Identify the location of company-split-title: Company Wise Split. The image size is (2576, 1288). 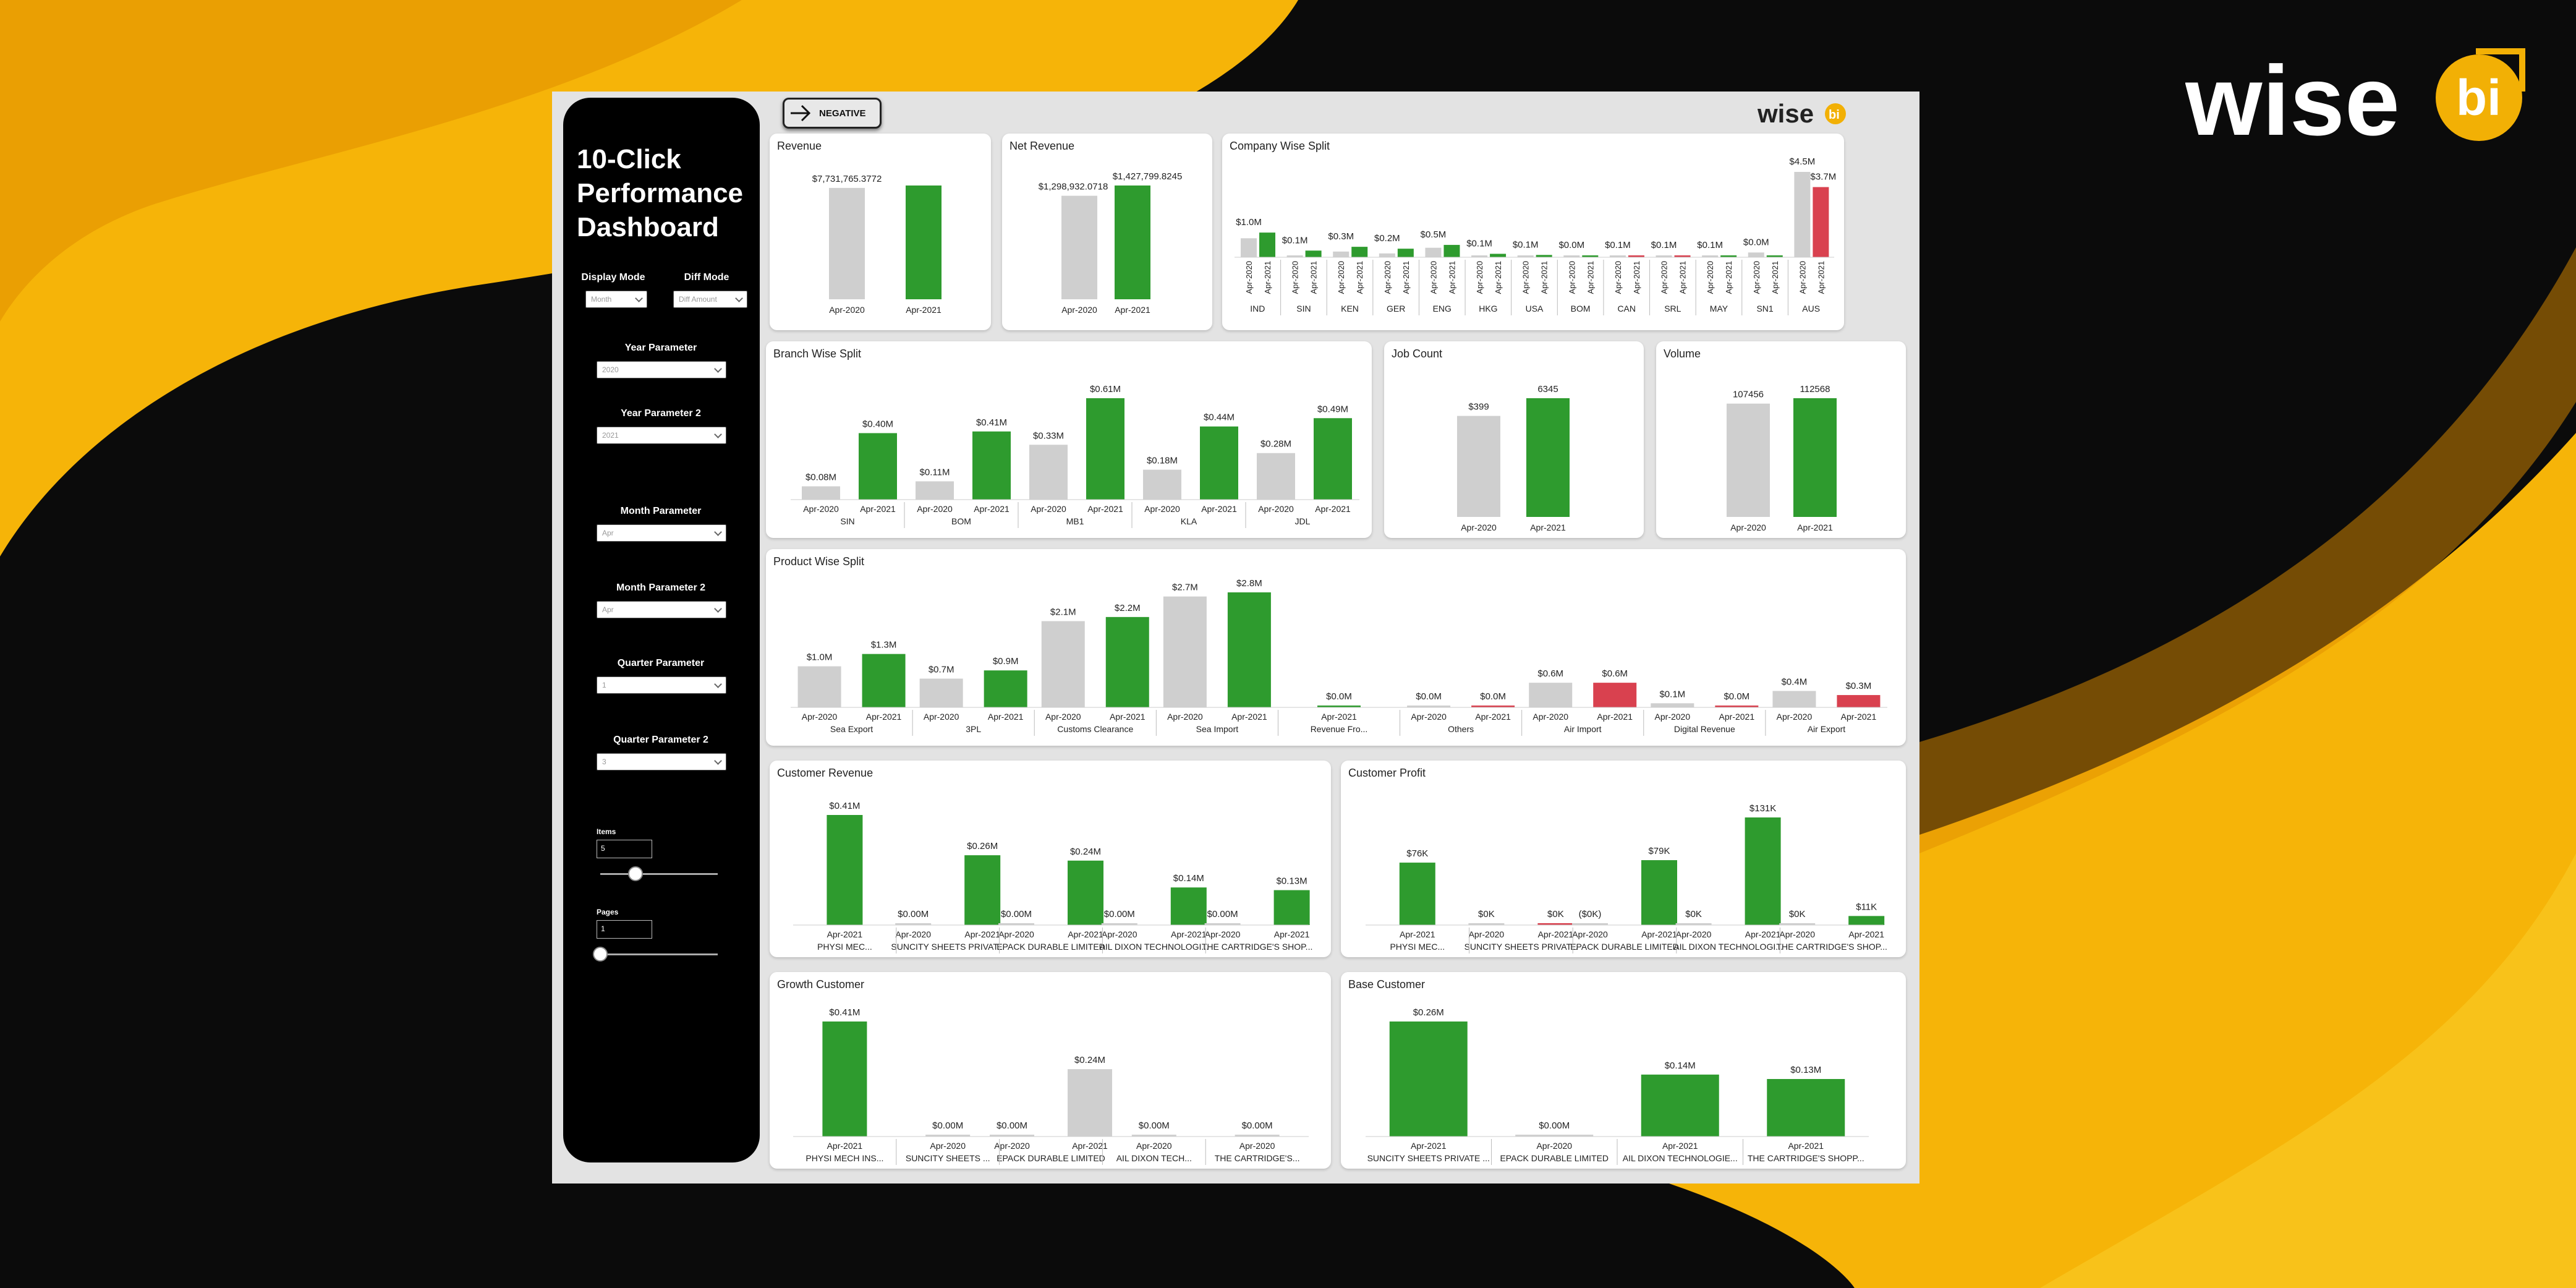
(1280, 146).